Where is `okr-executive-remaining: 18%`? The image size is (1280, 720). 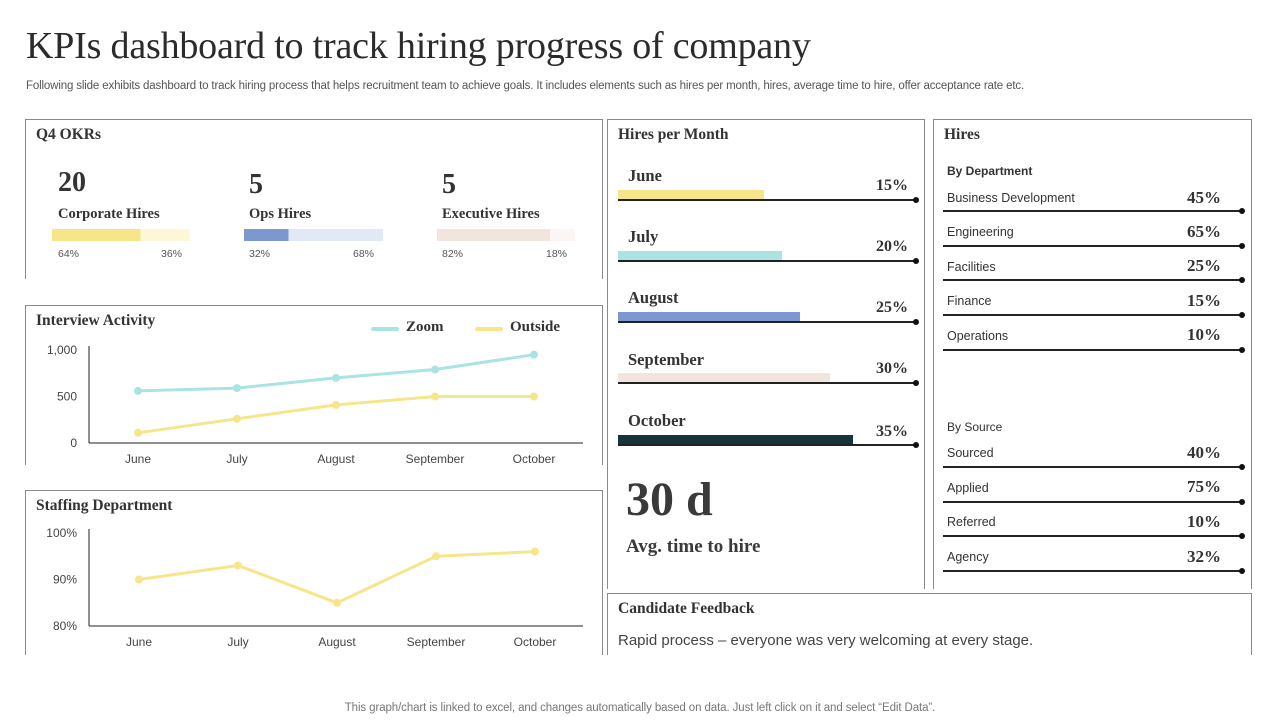 okr-executive-remaining: 18% is located at coordinates (557, 254).